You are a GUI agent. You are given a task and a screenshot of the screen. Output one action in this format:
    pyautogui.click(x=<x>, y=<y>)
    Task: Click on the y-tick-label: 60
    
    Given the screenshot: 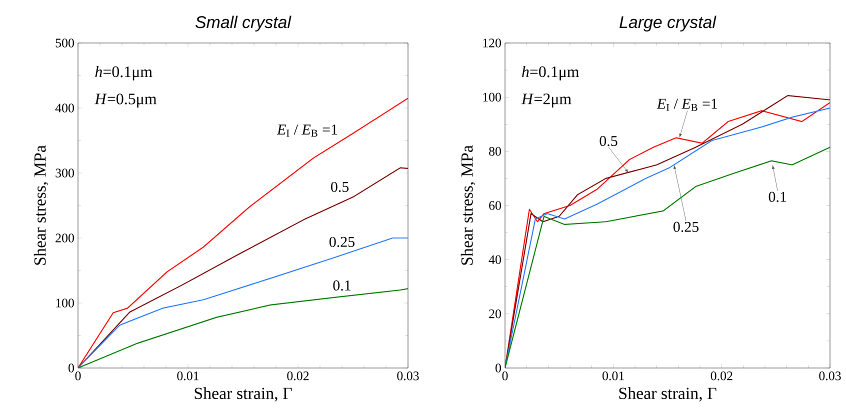 What is the action you would take?
    pyautogui.click(x=495, y=205)
    